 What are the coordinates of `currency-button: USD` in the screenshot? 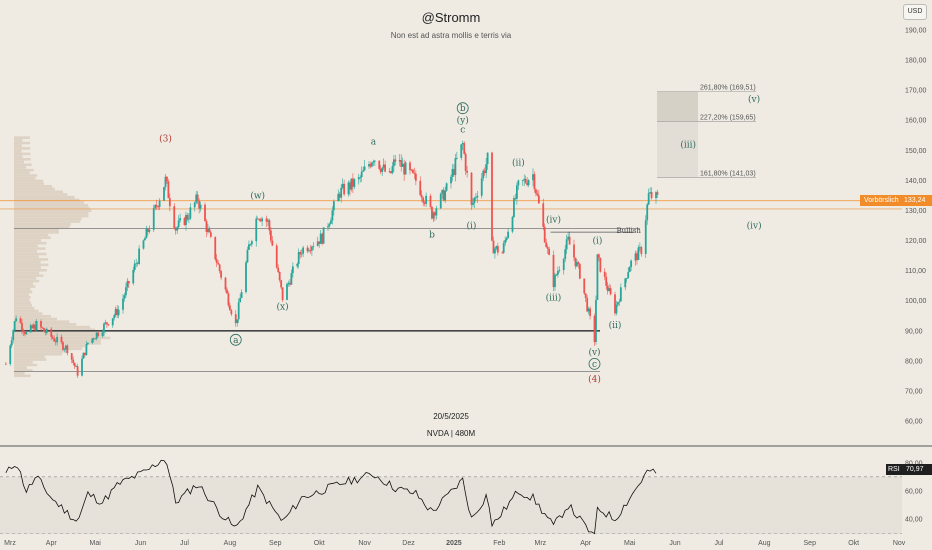 It's located at (915, 12).